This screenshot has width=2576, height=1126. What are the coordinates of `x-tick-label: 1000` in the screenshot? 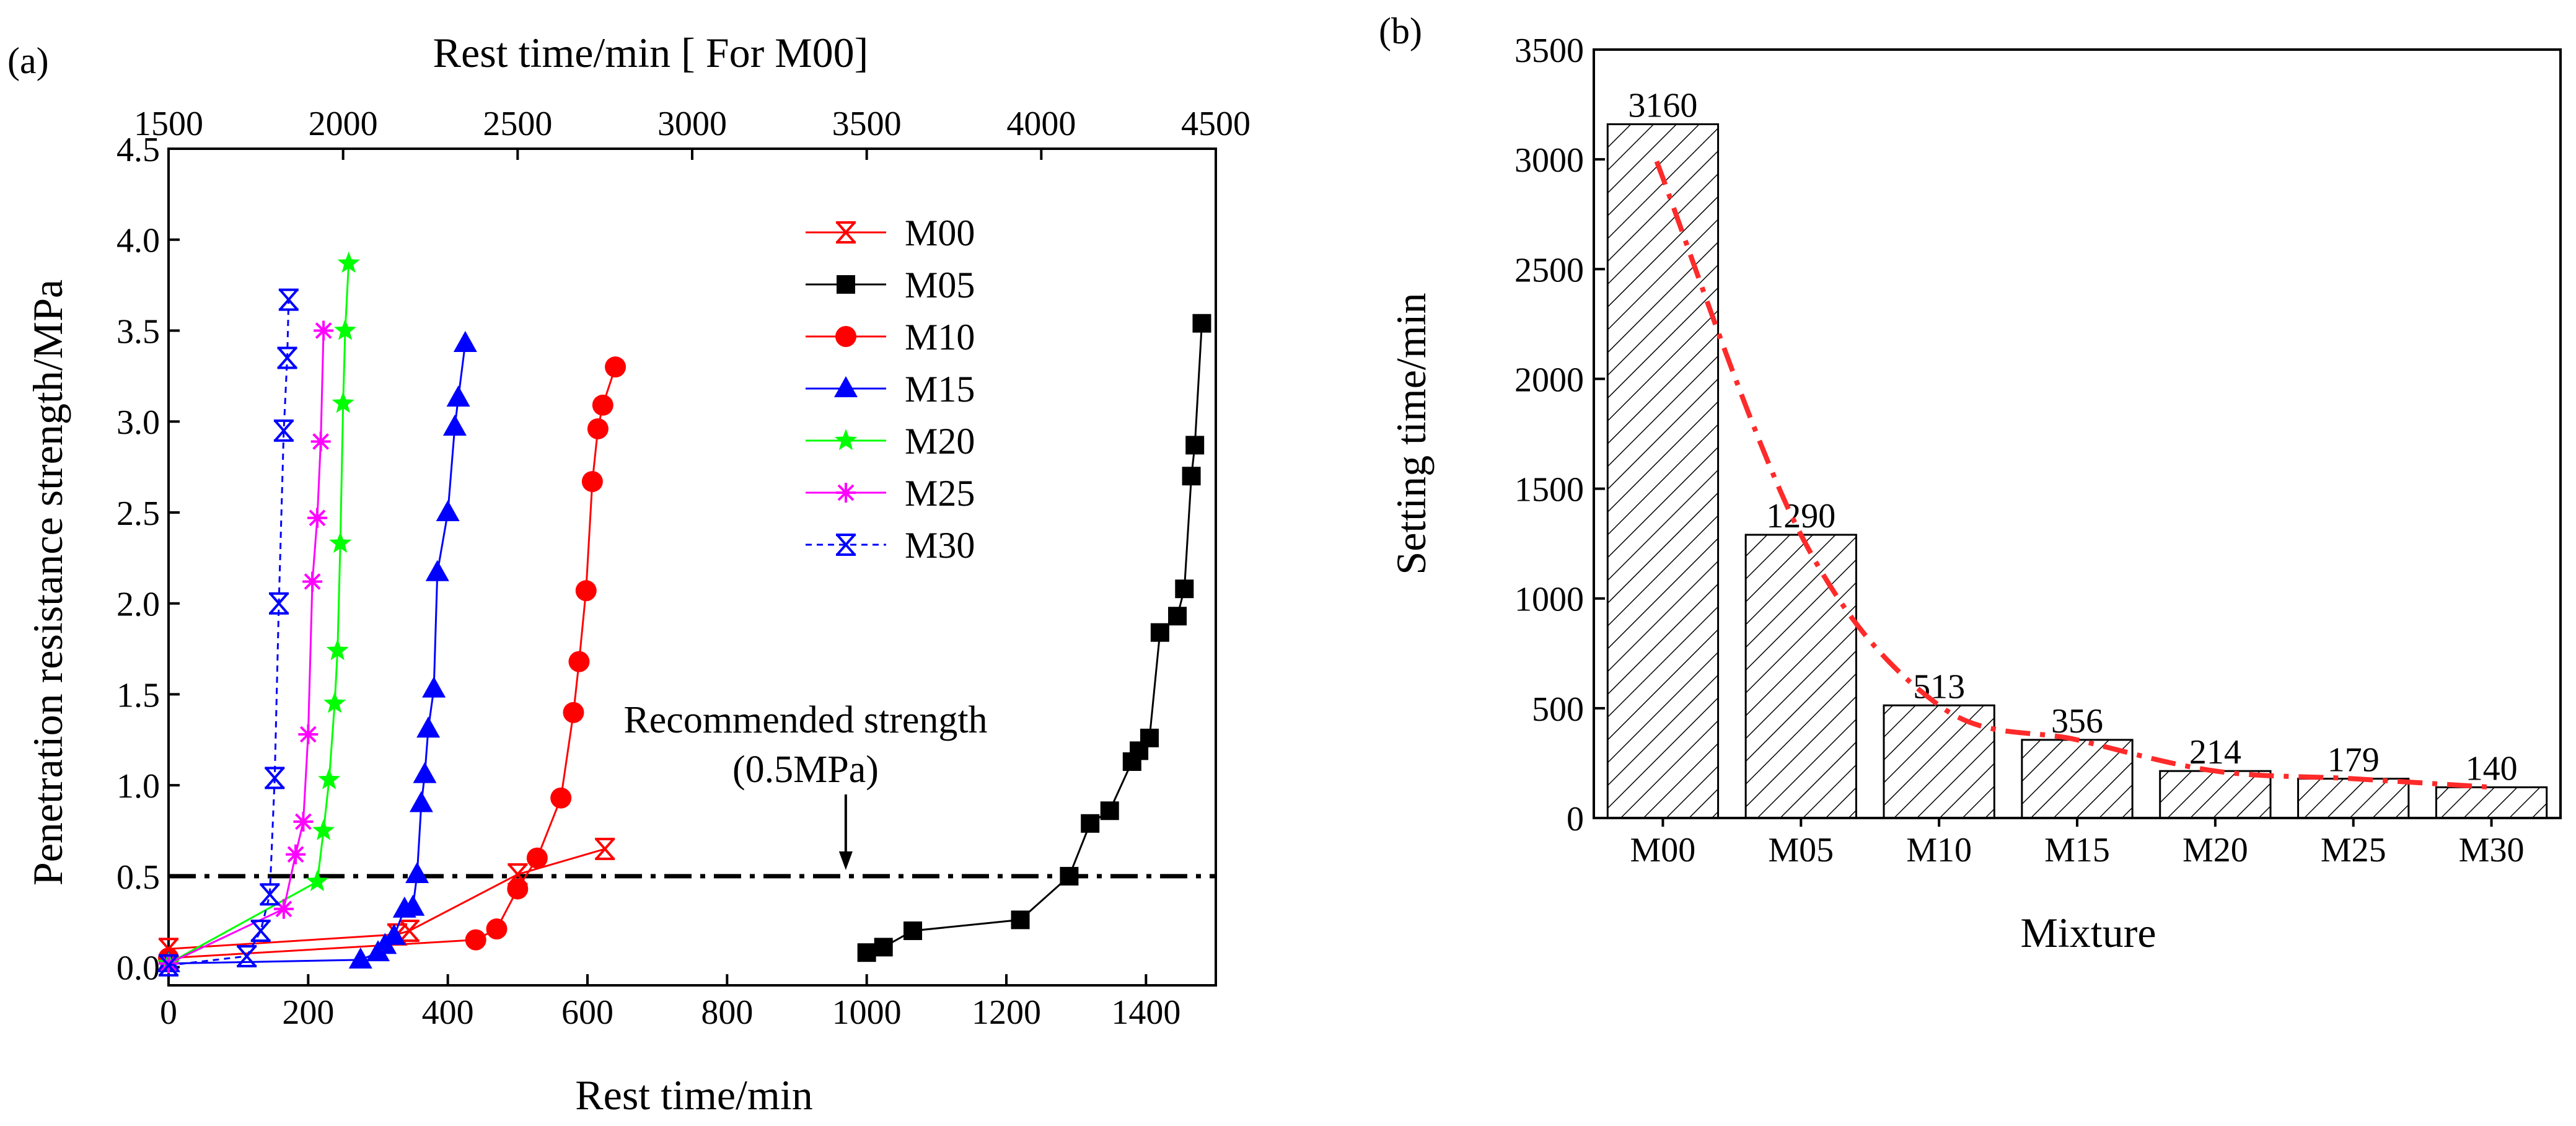 It's located at (867, 1012).